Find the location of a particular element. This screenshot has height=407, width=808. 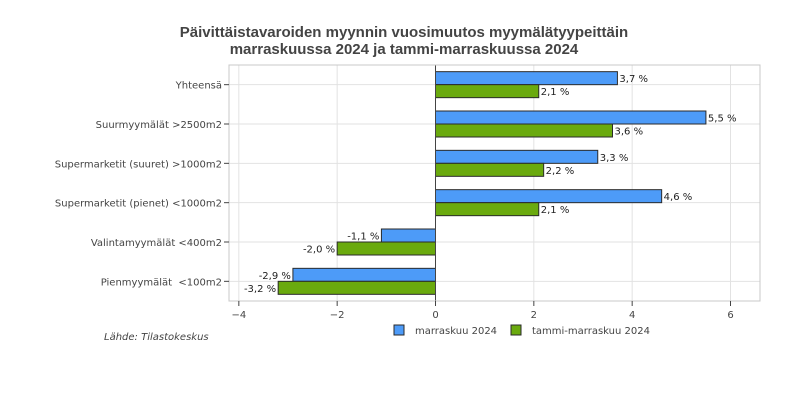

data-label-series-2-cat-3: 2,2 % is located at coordinates (560, 171).